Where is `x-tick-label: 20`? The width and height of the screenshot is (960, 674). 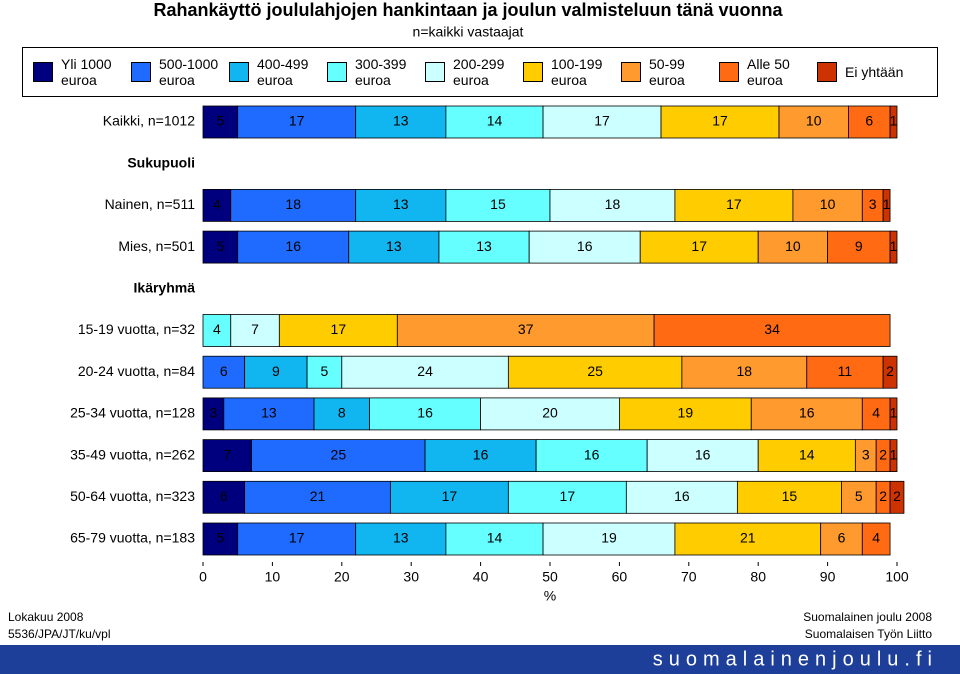 x-tick-label: 20 is located at coordinates (342, 577).